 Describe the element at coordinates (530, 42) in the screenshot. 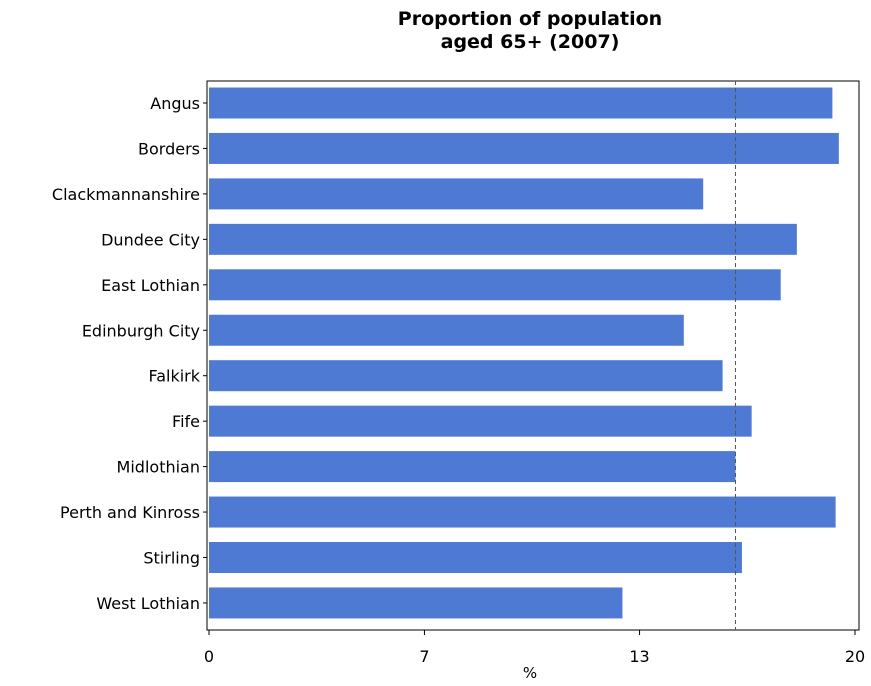

I see `chart-title-line-2: aged 65+ (2007)` at that location.